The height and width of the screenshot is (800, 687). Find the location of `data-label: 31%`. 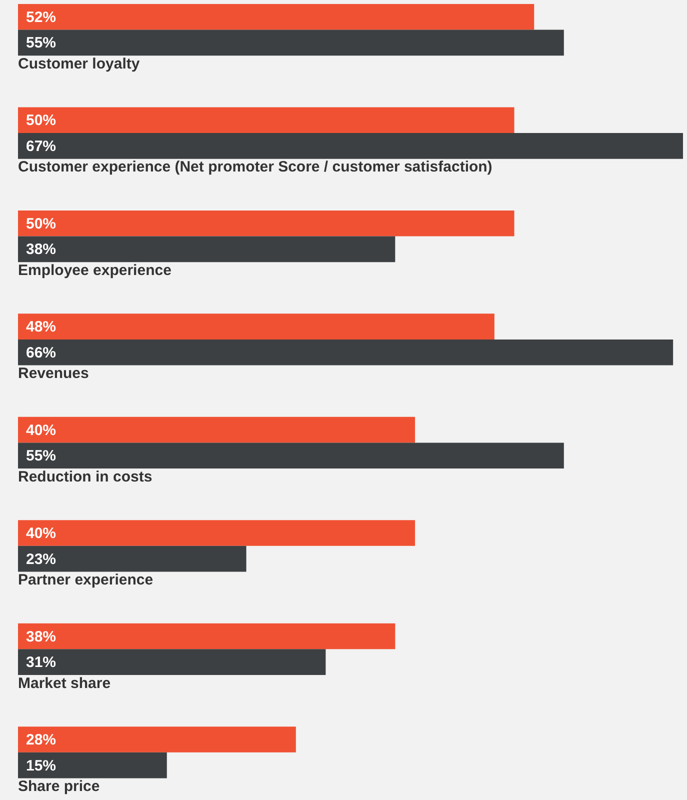

data-label: 31% is located at coordinates (41, 663).